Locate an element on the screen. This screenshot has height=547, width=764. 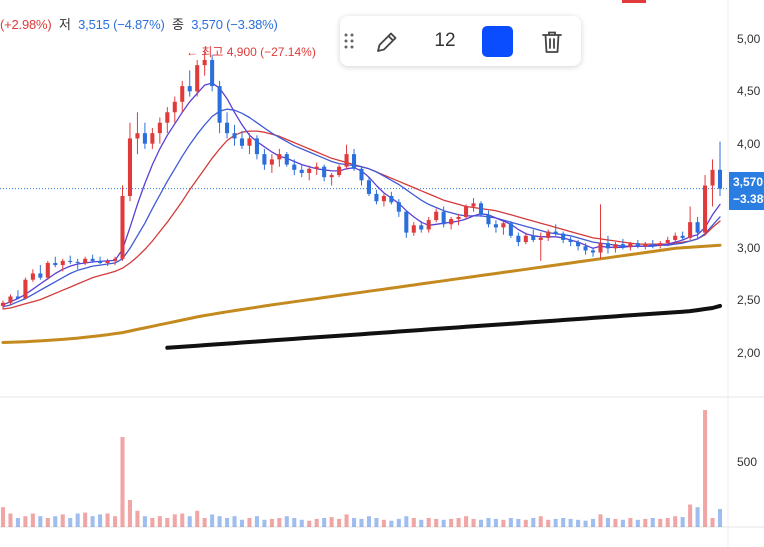
drag-handle-icon is located at coordinates (349, 41).